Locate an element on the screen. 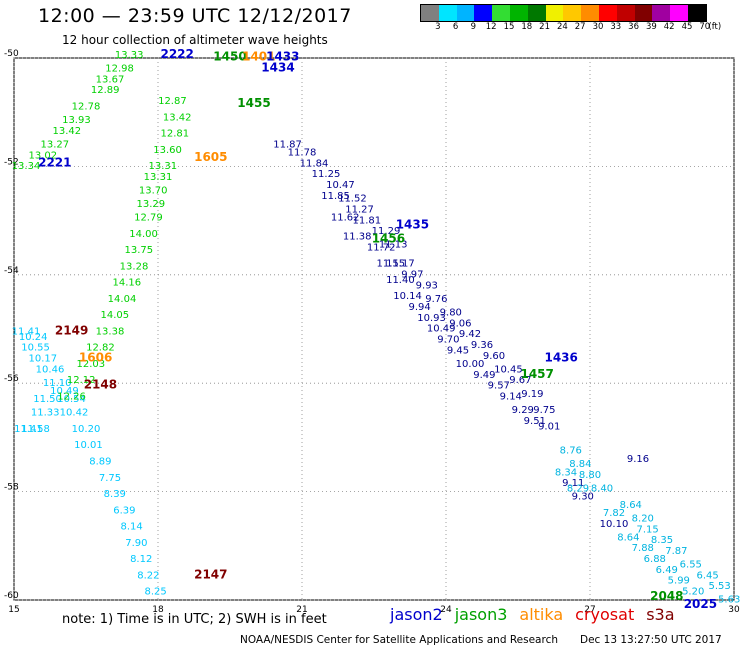  pass-time-label: 1435 is located at coordinates (412, 225).